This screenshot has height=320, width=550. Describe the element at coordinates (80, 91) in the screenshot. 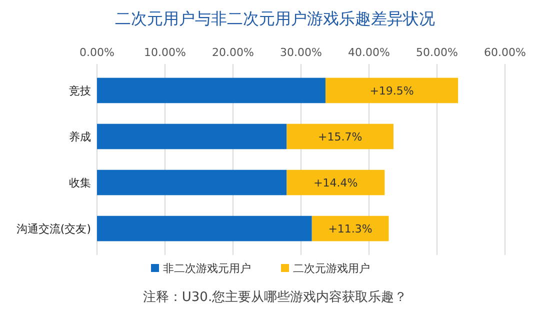

I see `y-tick-label: 竞技` at that location.